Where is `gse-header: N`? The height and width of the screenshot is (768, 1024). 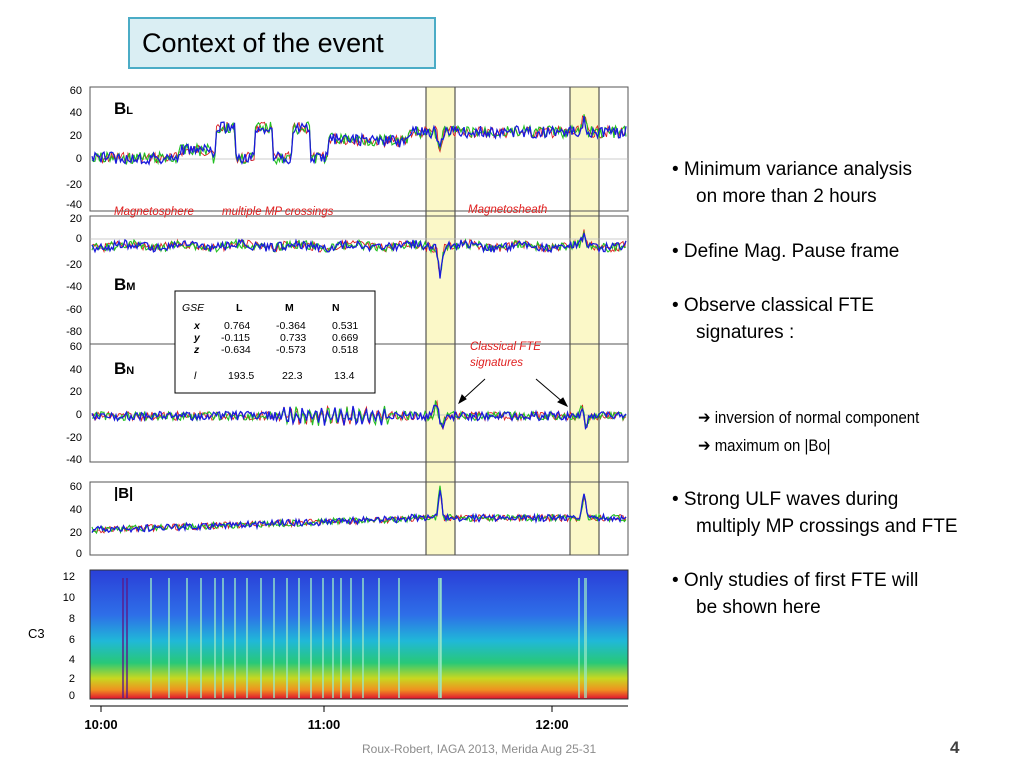
gse-header: N is located at coordinates (336, 308).